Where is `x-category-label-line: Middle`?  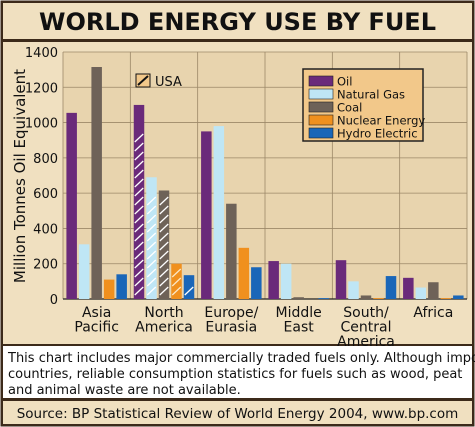 x-category-label-line: Middle is located at coordinates (299, 313).